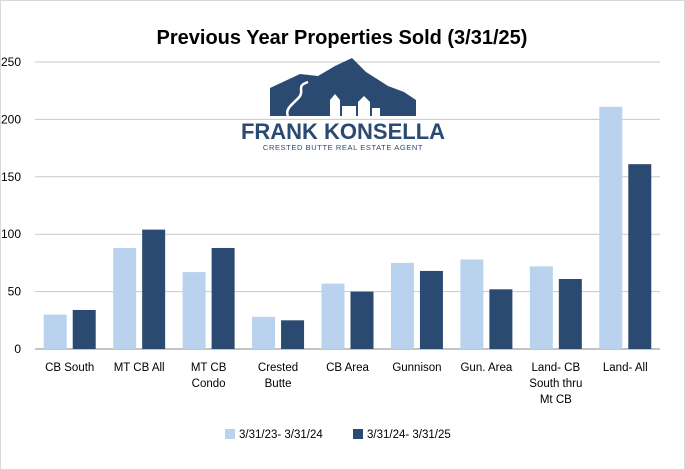 The height and width of the screenshot is (470, 685). What do you see at coordinates (15, 292) in the screenshot?
I see `y-tick-label: 50` at bounding box center [15, 292].